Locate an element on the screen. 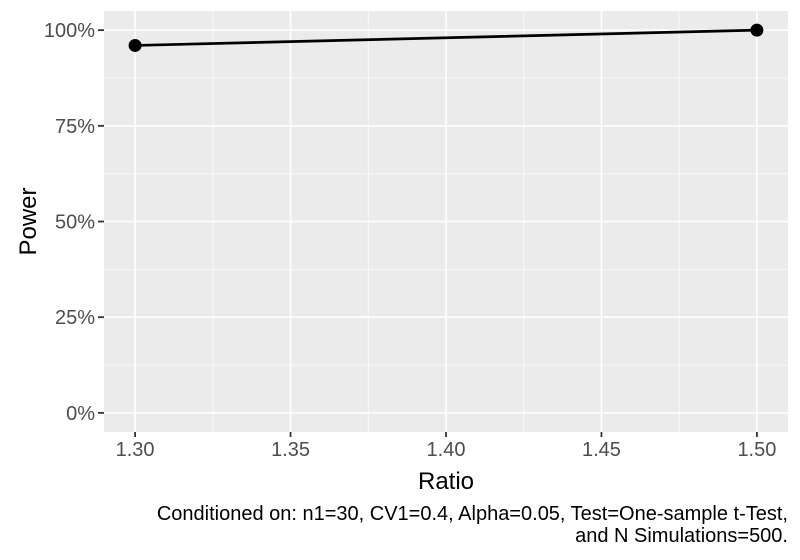 Image resolution: width=800 pixels, height=560 pixels. x-axis-title: Ratio is located at coordinates (446, 481).